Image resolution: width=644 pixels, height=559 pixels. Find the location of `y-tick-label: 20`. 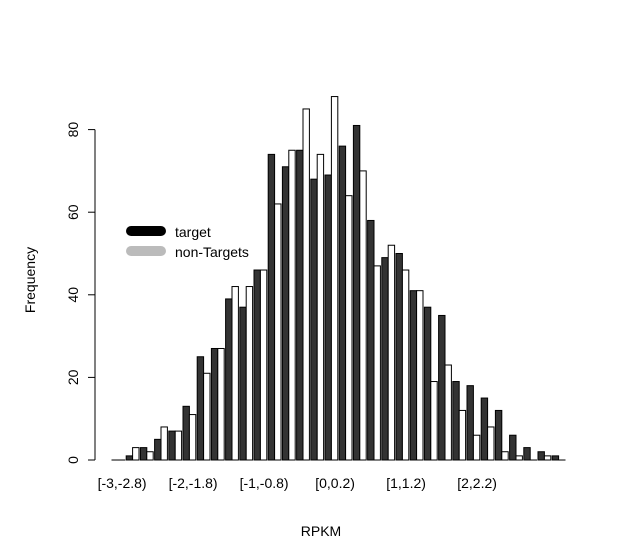

y-tick-label: 20 is located at coordinates (73, 377).